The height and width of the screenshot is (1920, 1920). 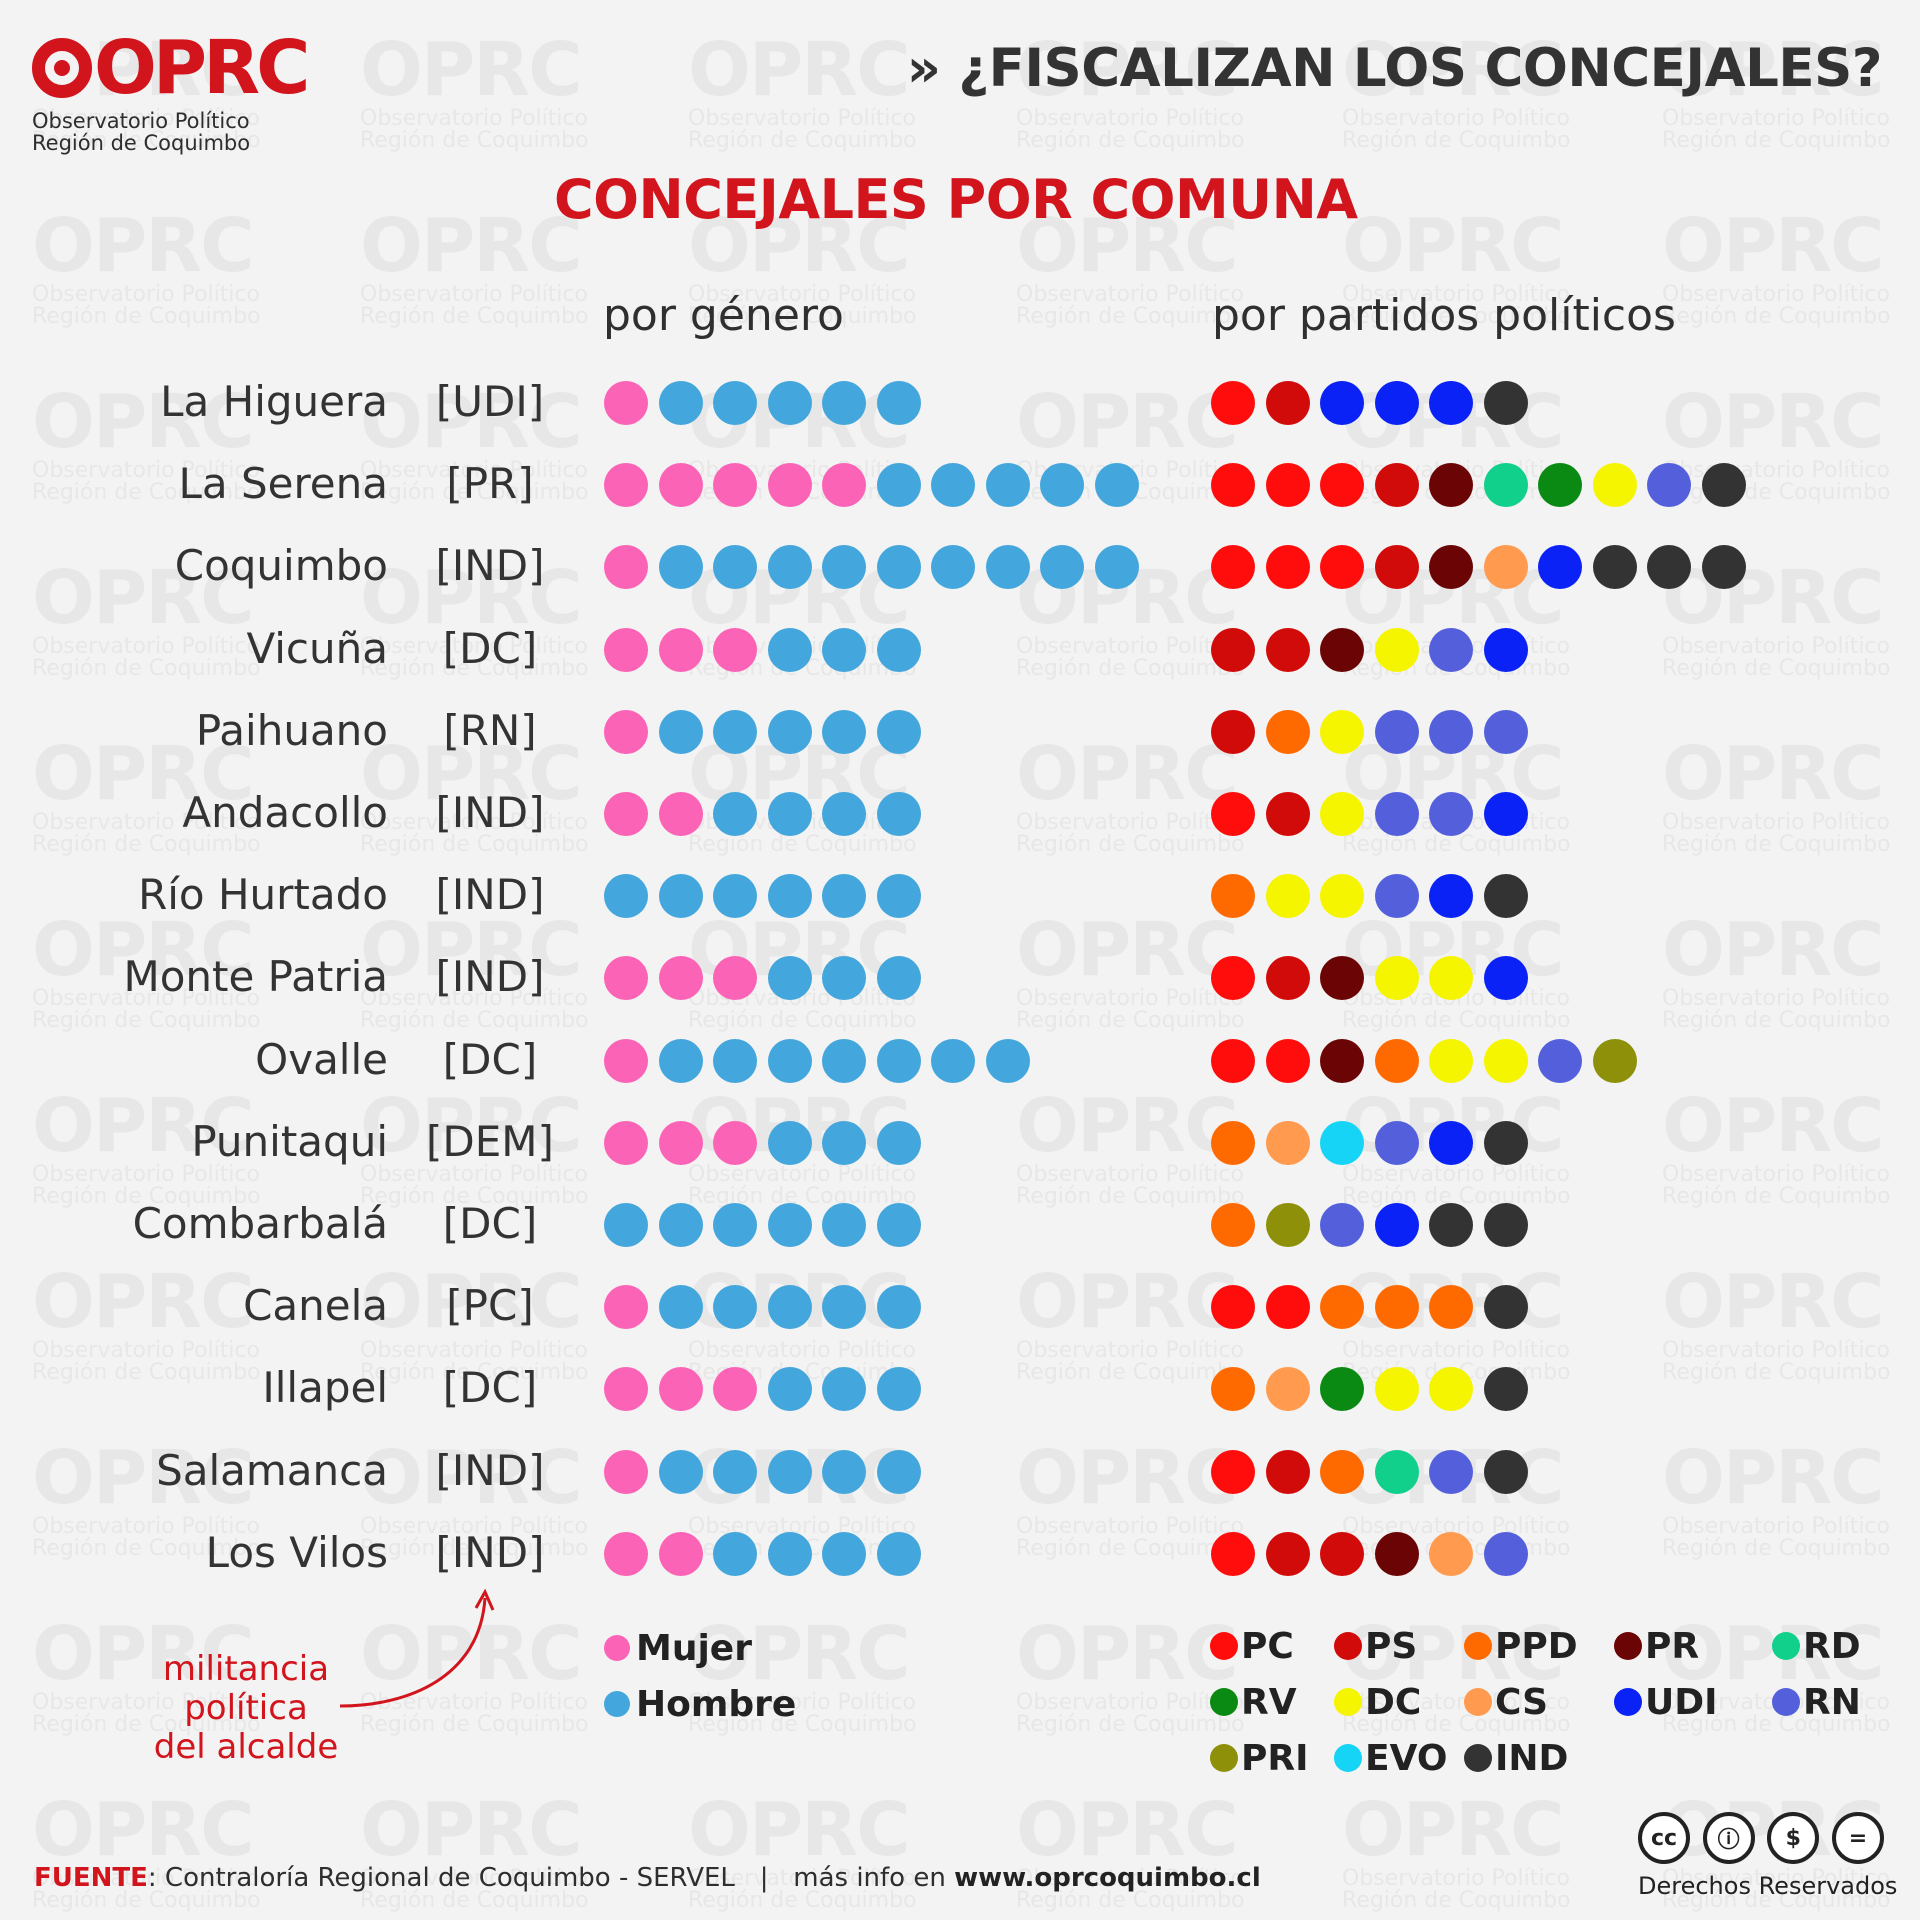 What do you see at coordinates (246, 1708) in the screenshot?
I see `mayor-party-annotation: militancia política del alcalde` at bounding box center [246, 1708].